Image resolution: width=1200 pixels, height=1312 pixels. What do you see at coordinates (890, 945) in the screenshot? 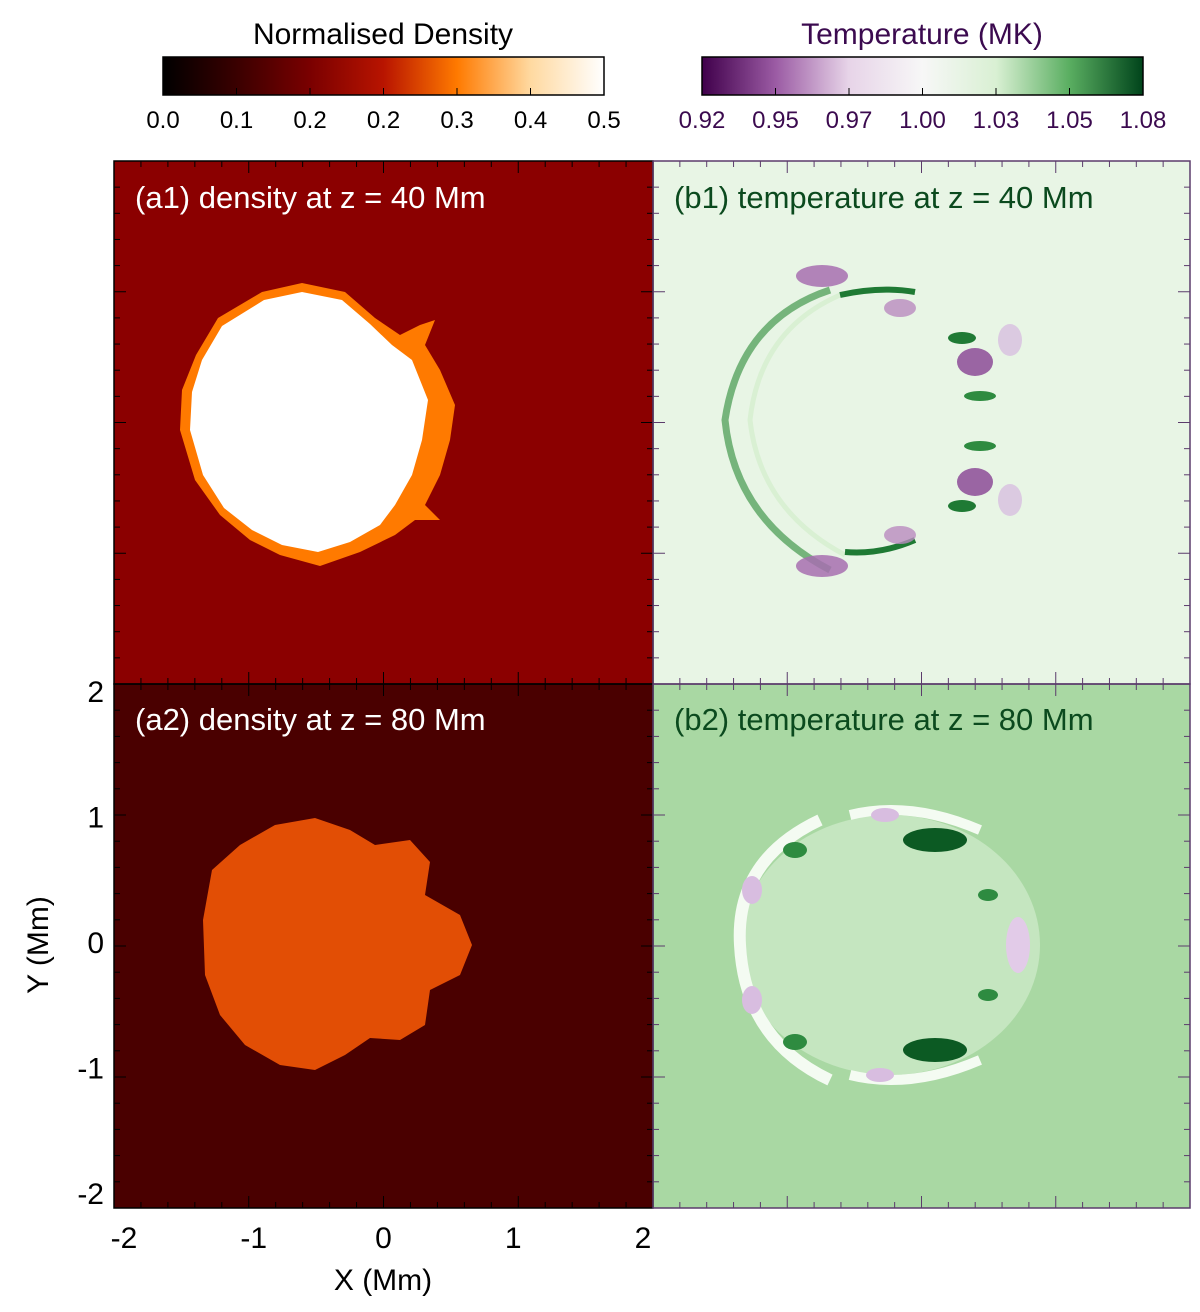
I see `panel-b2-inner-region` at bounding box center [890, 945].